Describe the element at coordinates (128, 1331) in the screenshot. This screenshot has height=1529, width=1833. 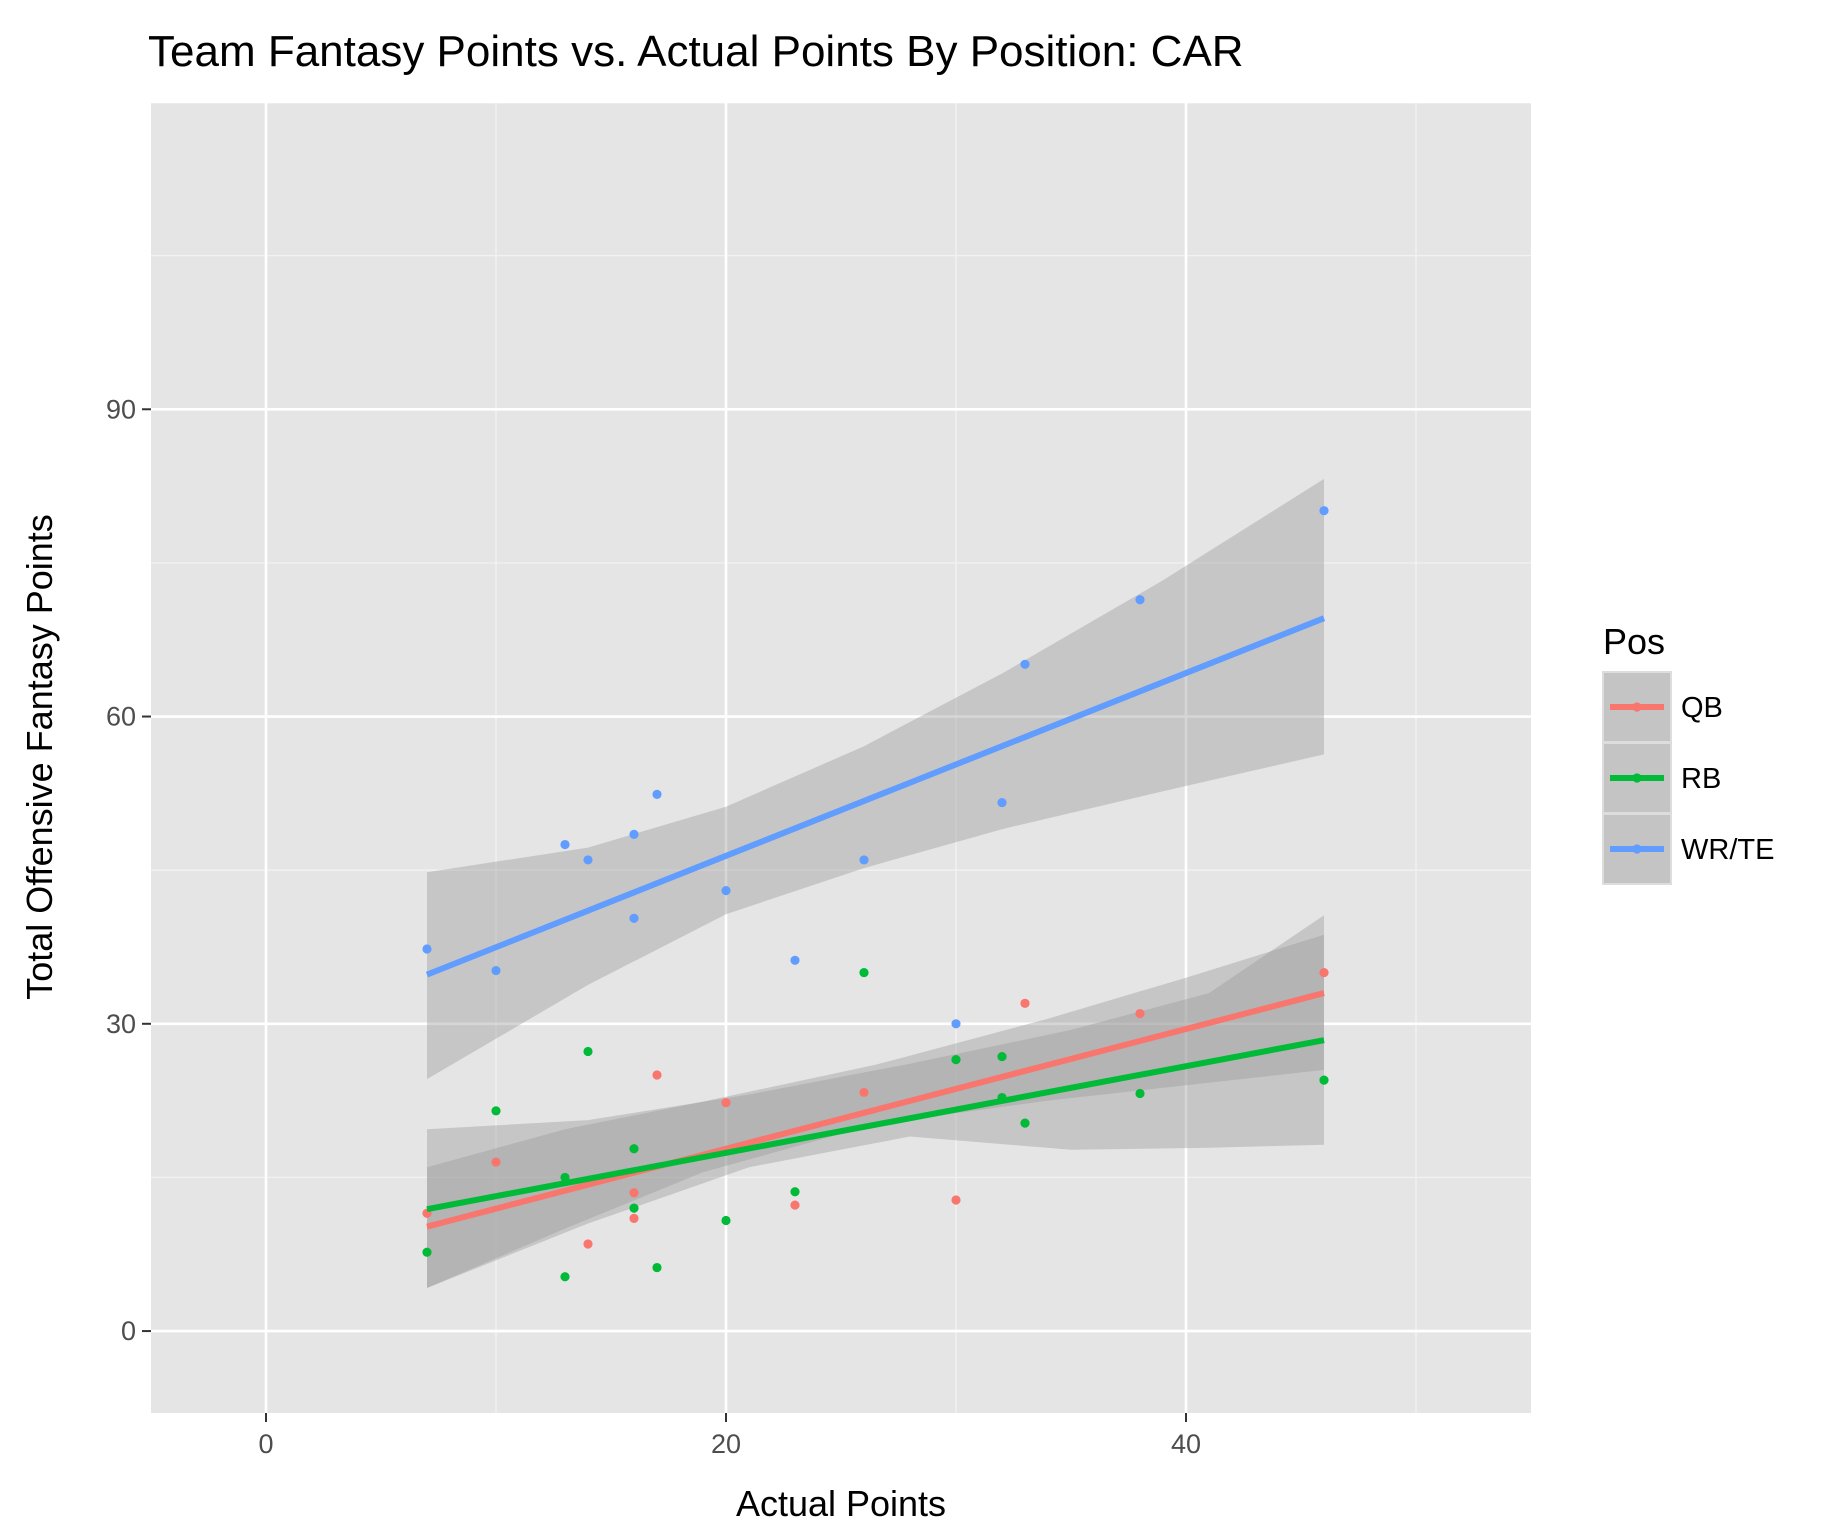
I see `y-tick-label: 0` at that location.